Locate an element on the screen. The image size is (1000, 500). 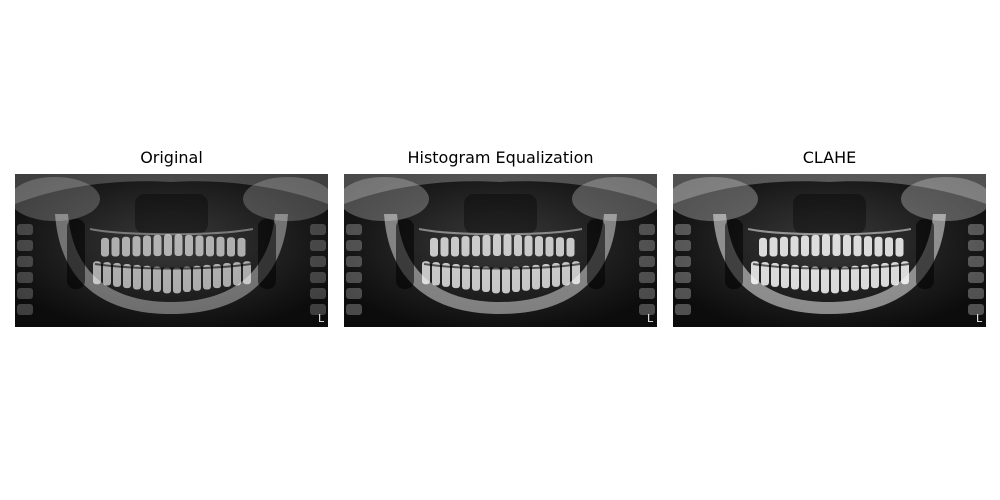
panel-title: Original is located at coordinates (171, 157).